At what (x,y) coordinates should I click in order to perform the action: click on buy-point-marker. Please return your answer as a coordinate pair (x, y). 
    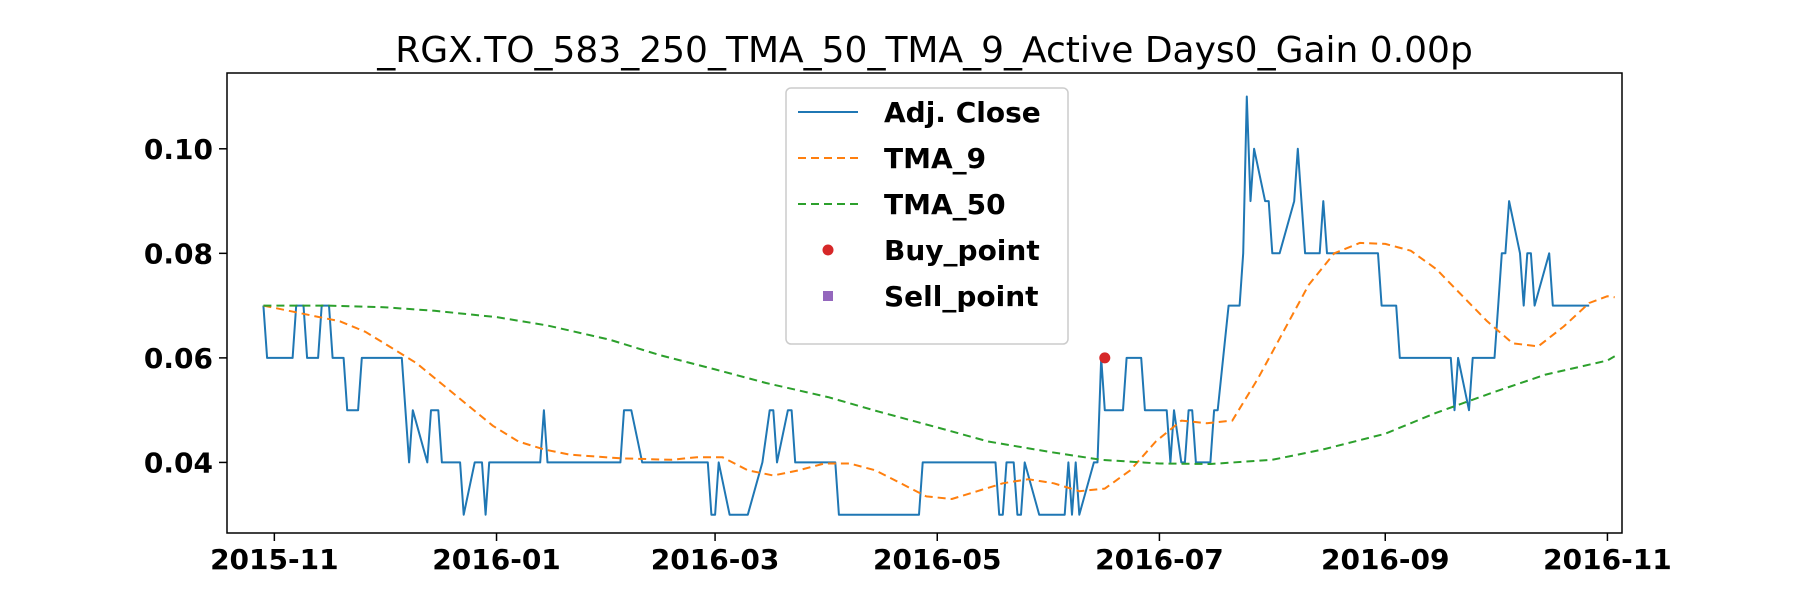
    Looking at the image, I should click on (1105, 358).